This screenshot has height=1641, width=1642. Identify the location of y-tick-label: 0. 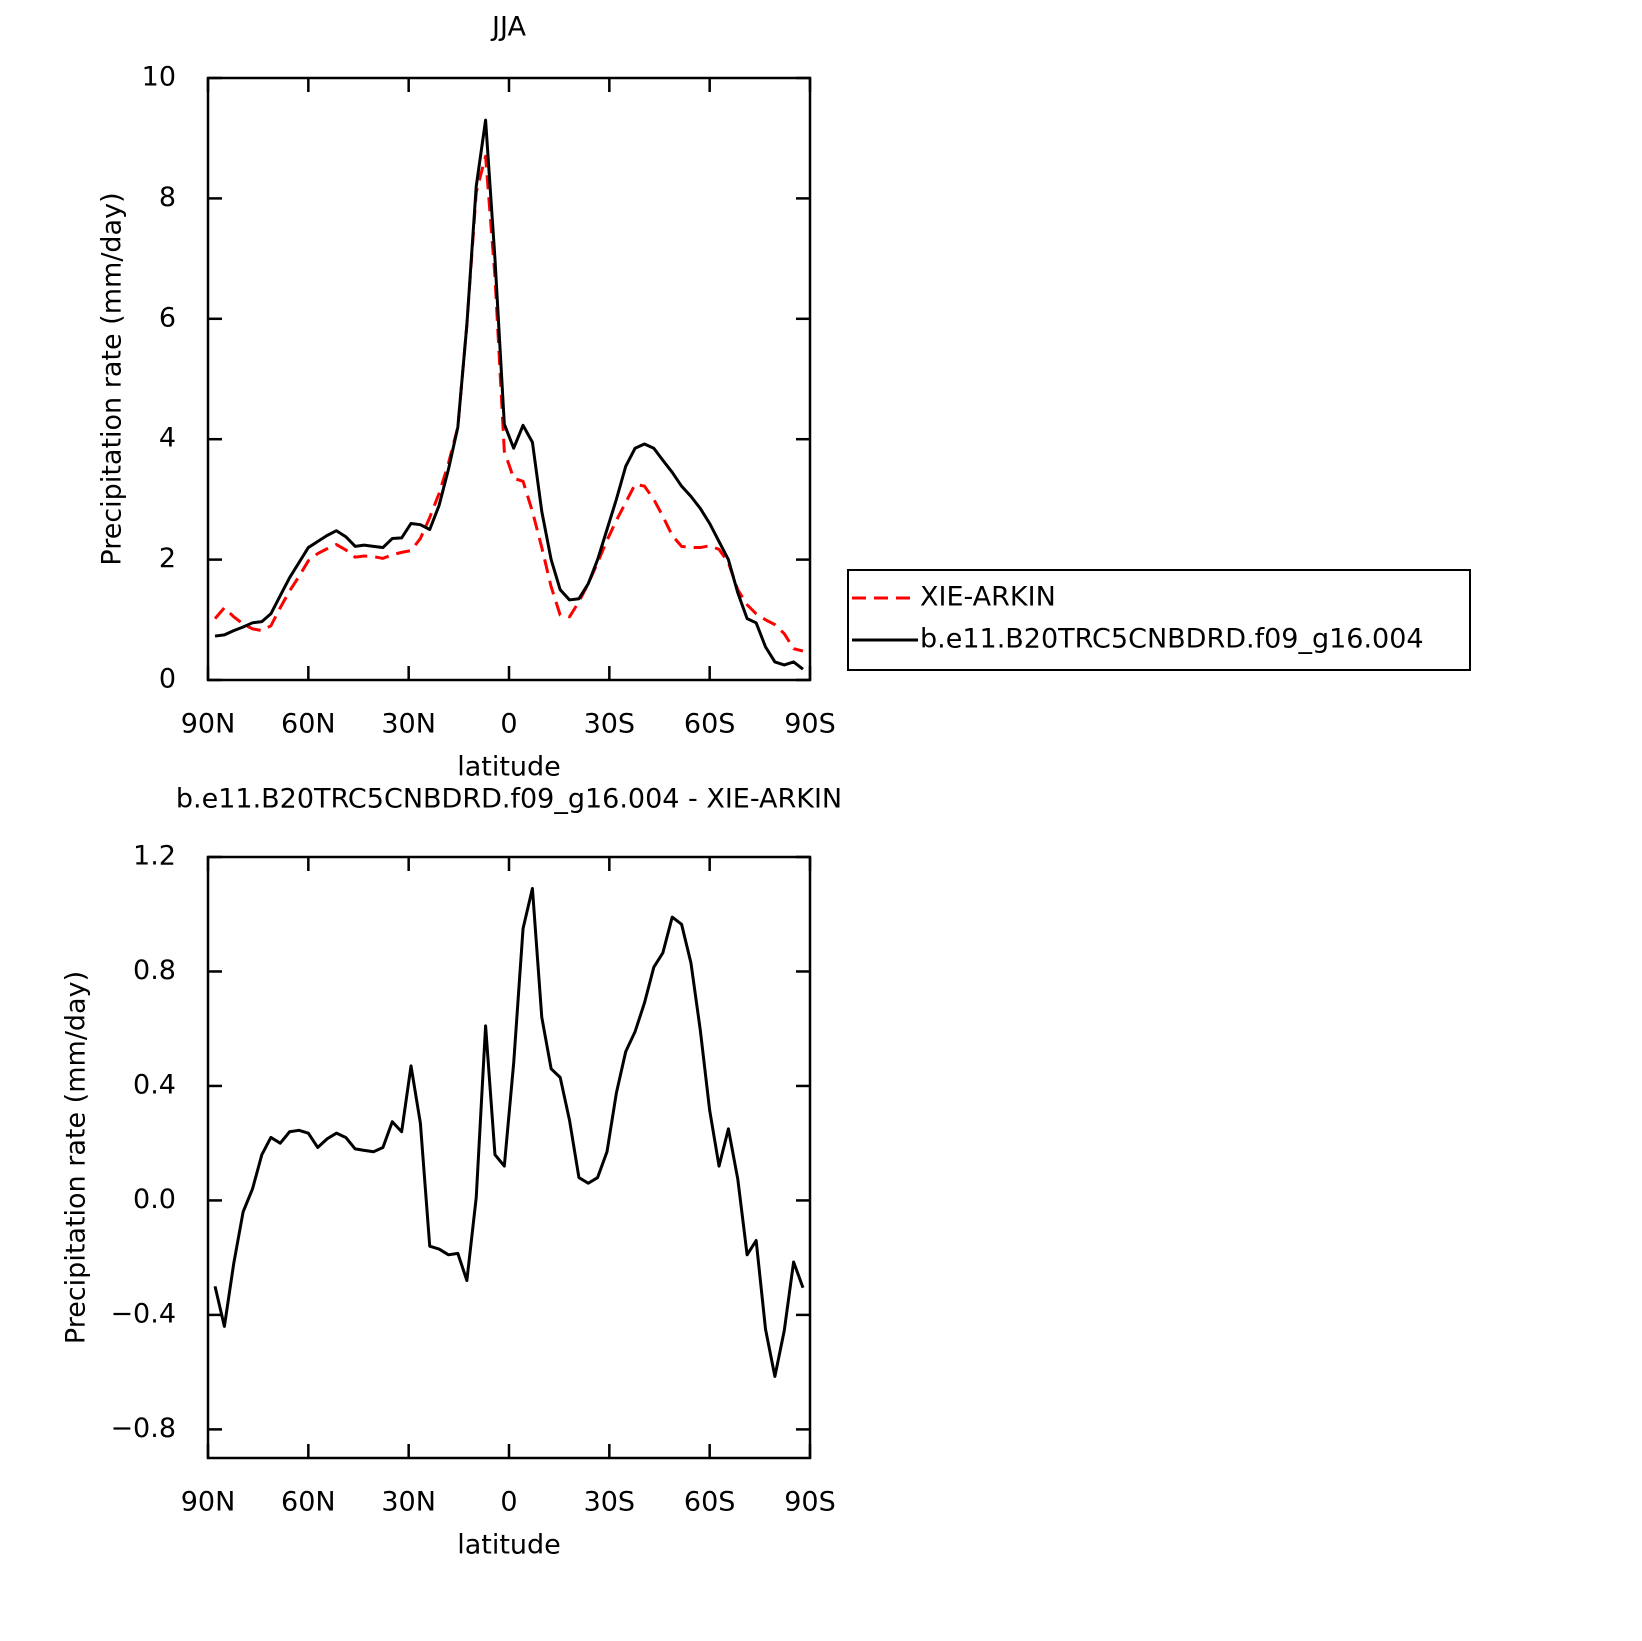
(167, 679).